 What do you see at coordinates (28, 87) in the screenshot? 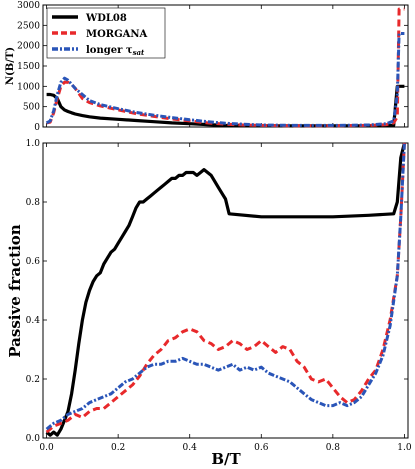
I see `top-y-tick-label: 1000` at bounding box center [28, 87].